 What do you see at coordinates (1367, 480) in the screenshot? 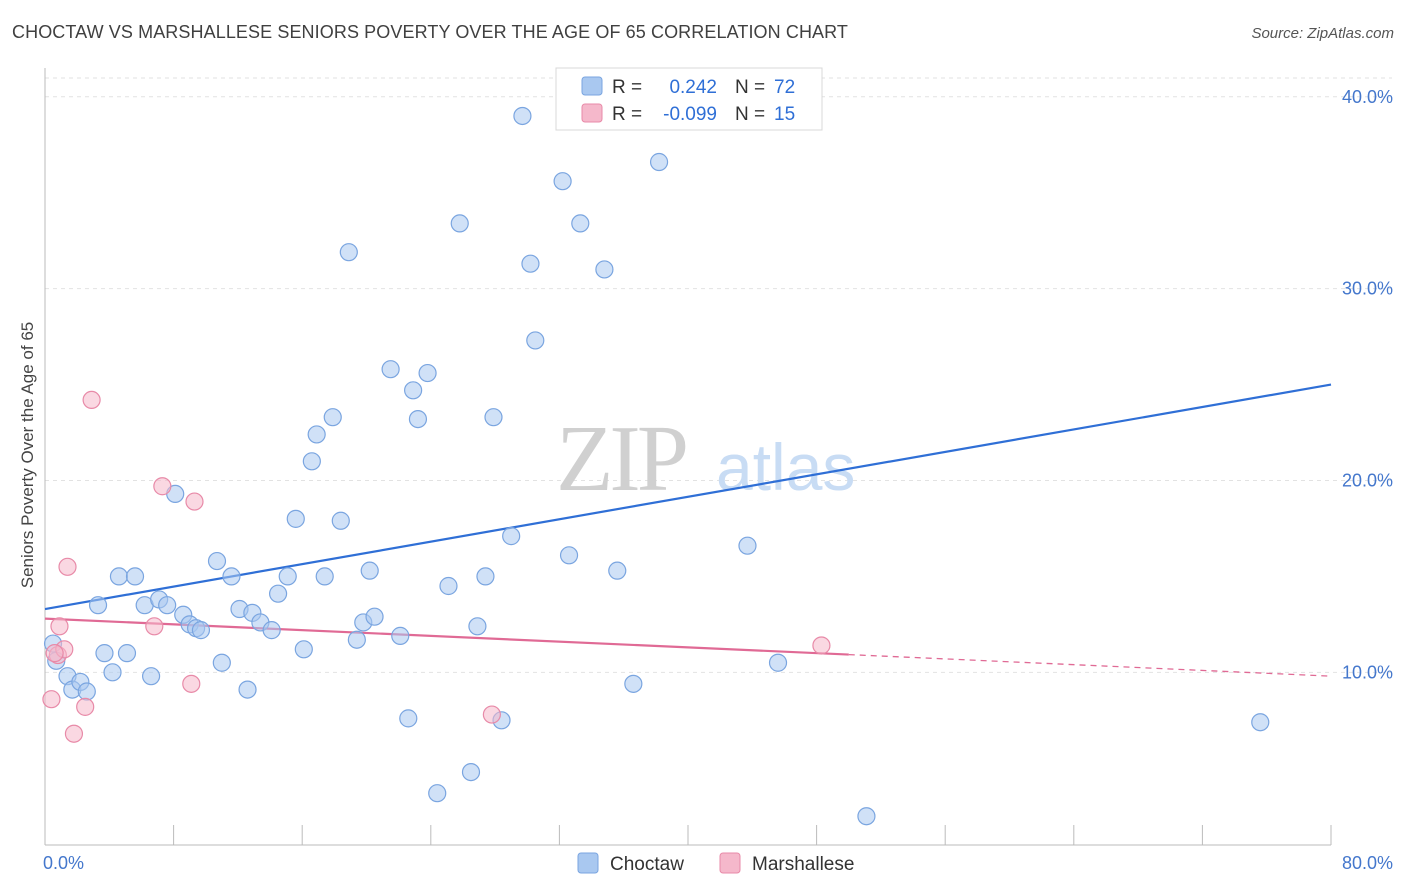
I see `y-tick-label-1: 20.0%` at bounding box center [1367, 480].